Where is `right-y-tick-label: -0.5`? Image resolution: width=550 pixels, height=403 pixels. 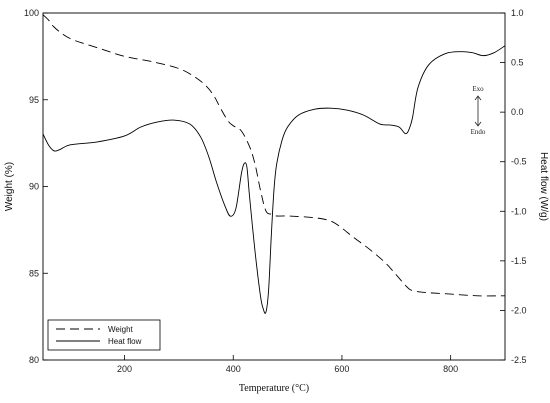 right-y-tick-label: -0.5 is located at coordinates (519, 162).